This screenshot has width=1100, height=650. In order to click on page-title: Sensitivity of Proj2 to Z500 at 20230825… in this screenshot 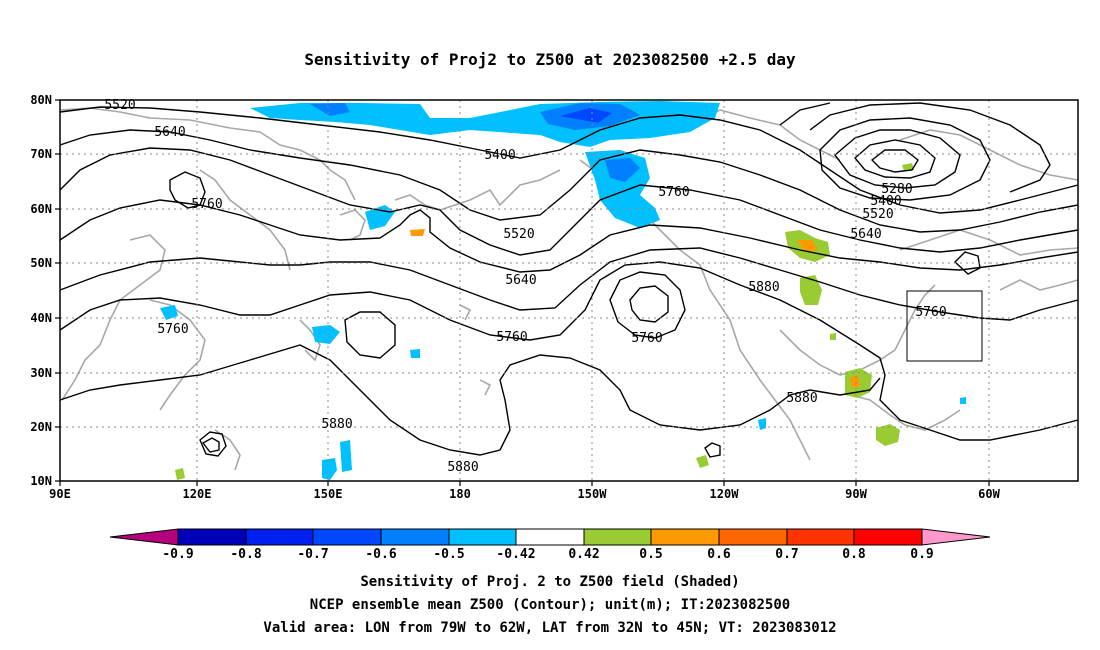, I will do `click(550, 59)`.